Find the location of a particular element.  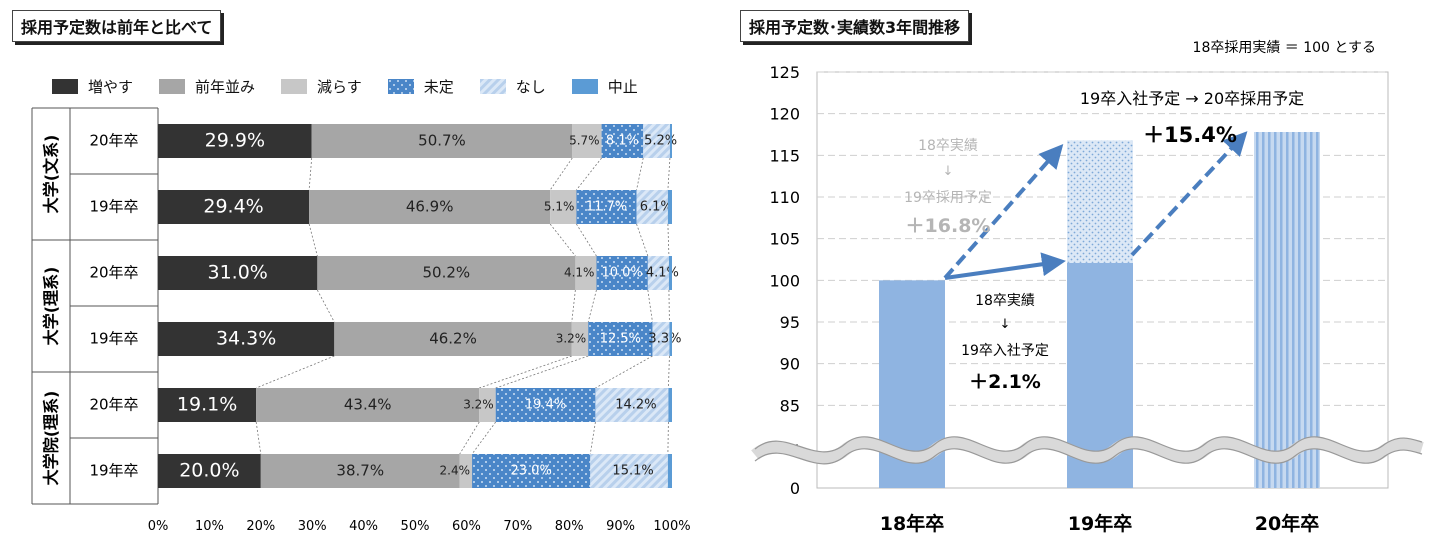

legend-item-none: なし is located at coordinates (512, 86).